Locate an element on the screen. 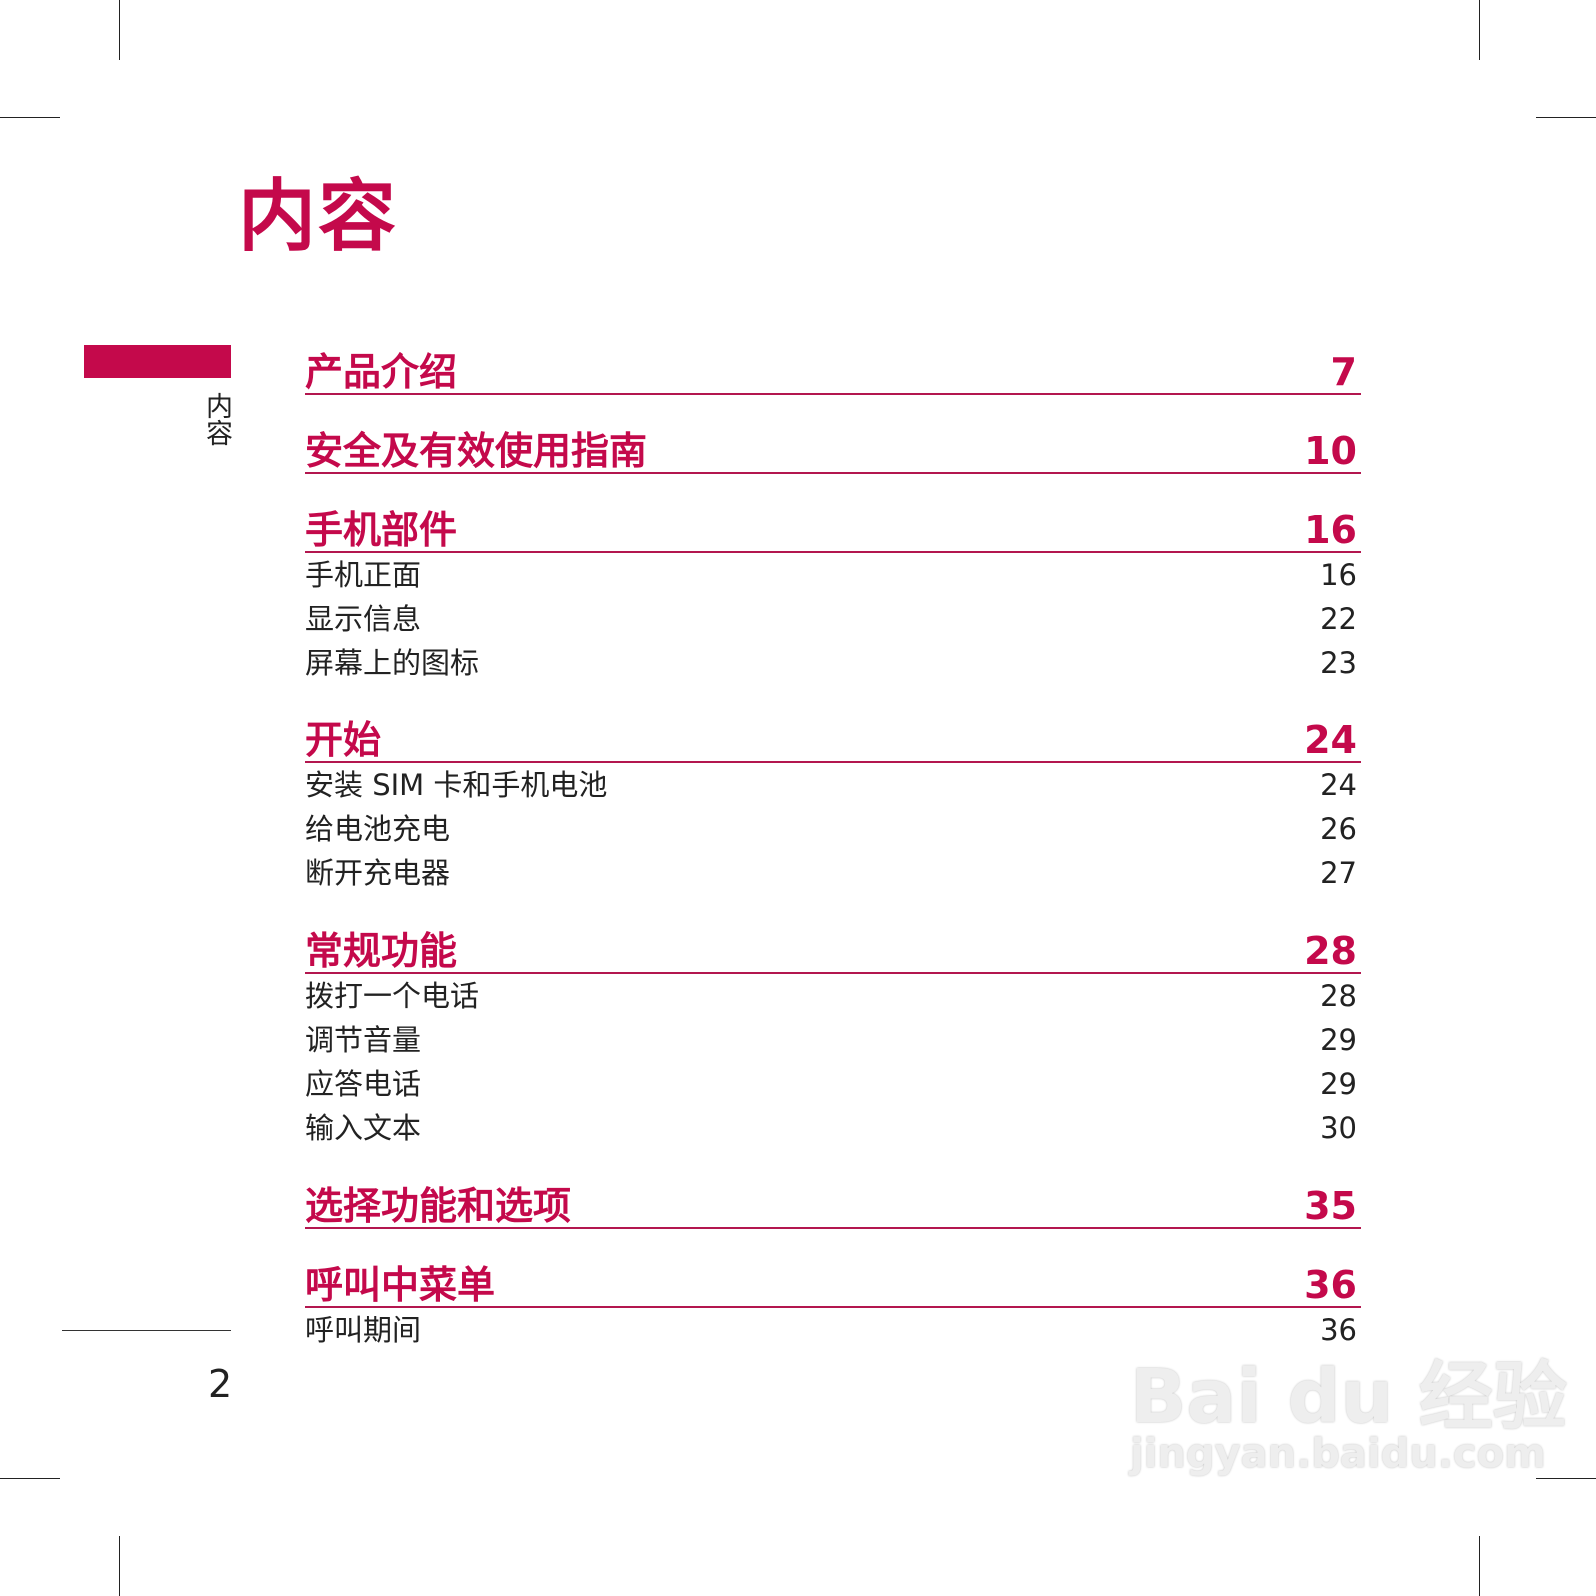 The width and height of the screenshot is (1596, 1596). toc-section: 安全及有效使用指南 10 is located at coordinates (833, 447).